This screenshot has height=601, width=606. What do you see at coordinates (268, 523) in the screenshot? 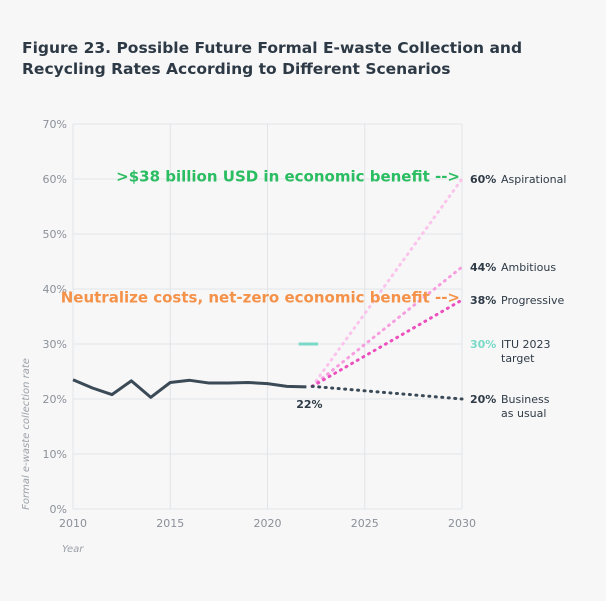
I see `x-tick-label: 2020` at bounding box center [268, 523].